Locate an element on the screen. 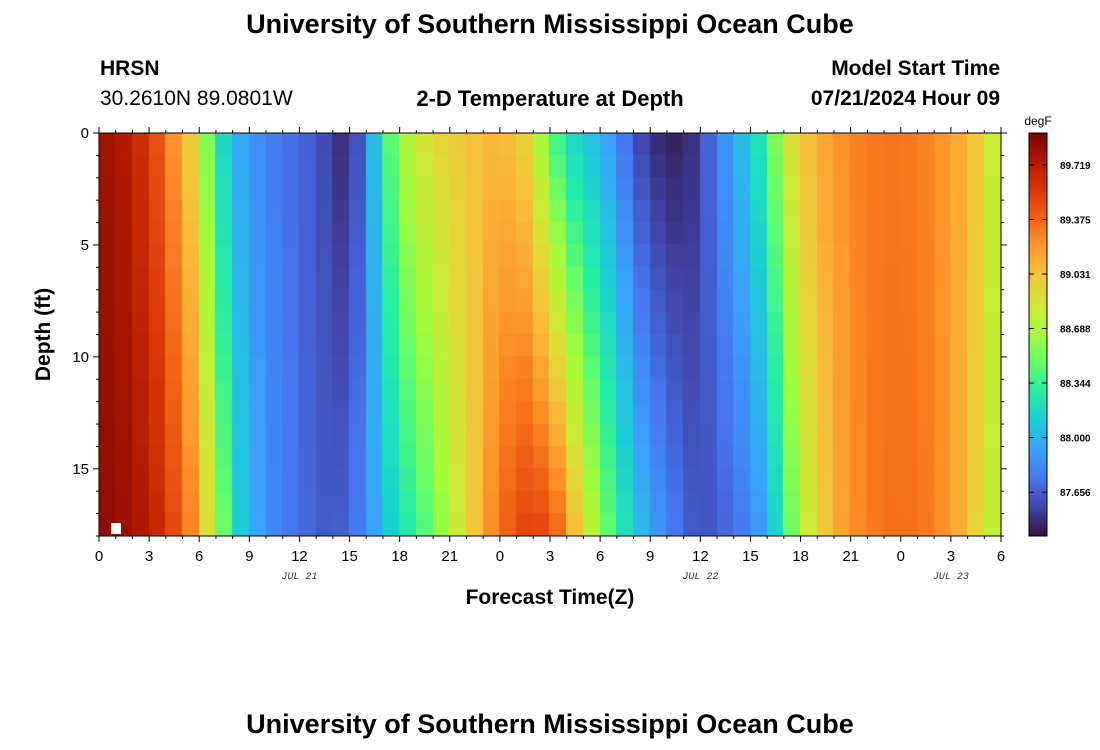  y-tick-label: 15 is located at coordinates (80, 469).